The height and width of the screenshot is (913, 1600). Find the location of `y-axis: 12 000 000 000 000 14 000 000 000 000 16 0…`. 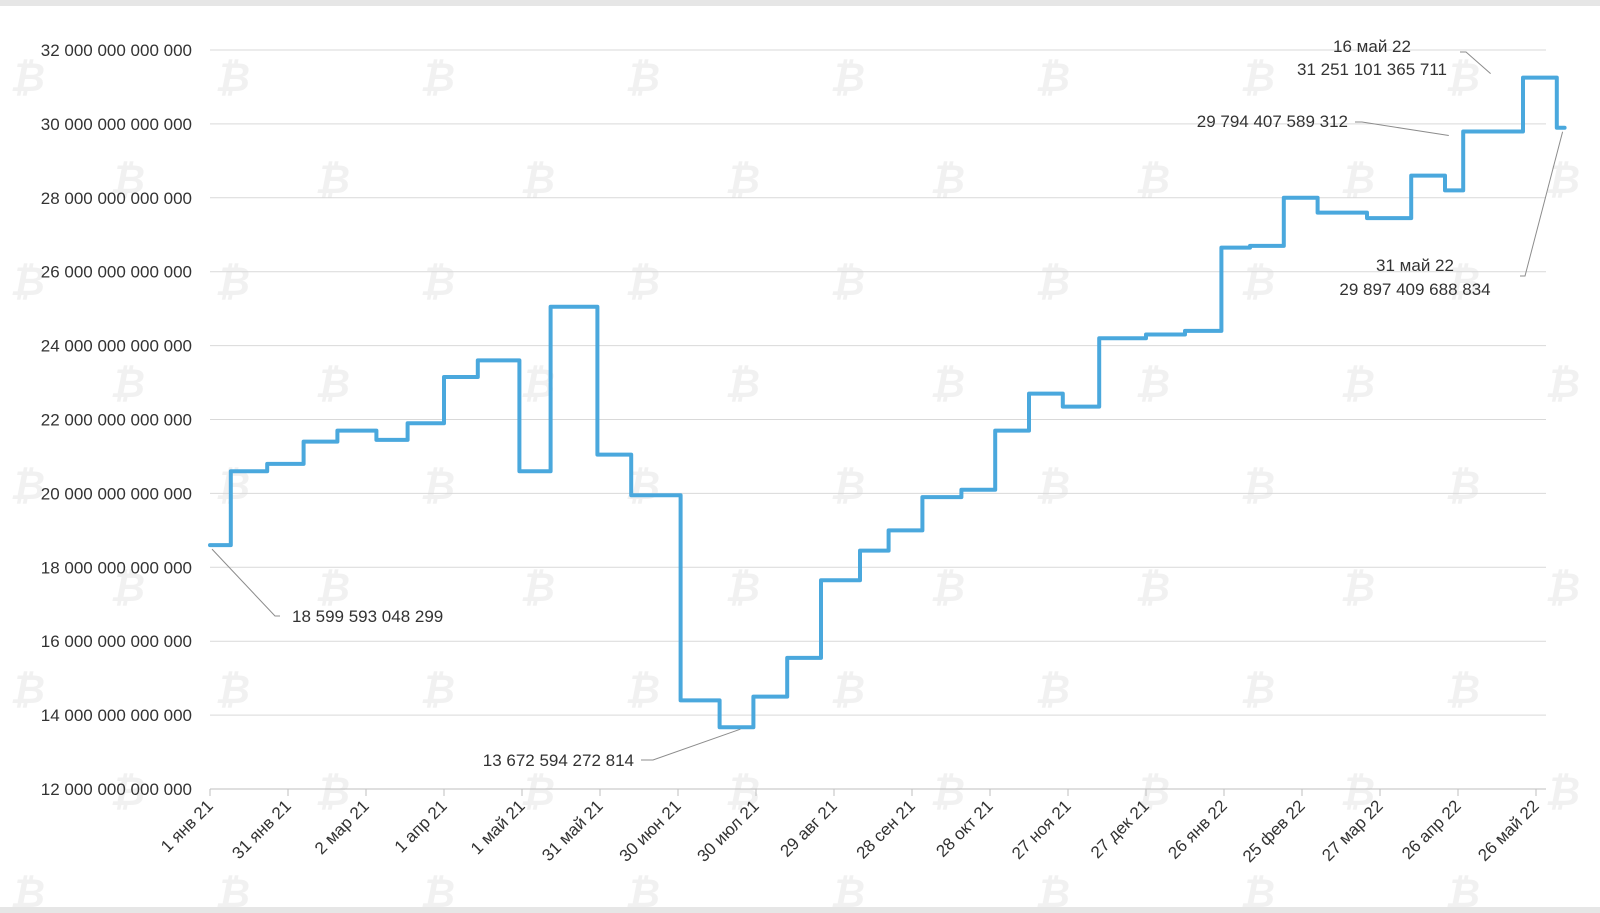

y-axis: 12 000 000 000 000 14 000 000 000 000 16 0… is located at coordinates (116, 420).